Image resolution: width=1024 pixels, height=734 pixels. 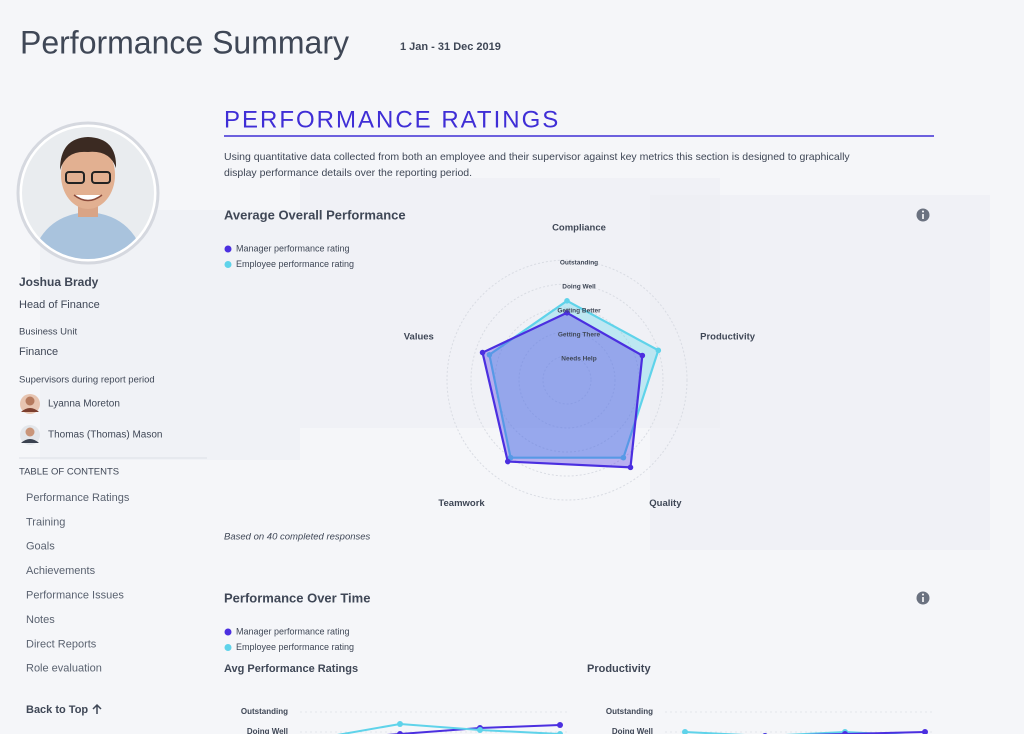 I want to click on axis-label: Values, so click(x=419, y=336).